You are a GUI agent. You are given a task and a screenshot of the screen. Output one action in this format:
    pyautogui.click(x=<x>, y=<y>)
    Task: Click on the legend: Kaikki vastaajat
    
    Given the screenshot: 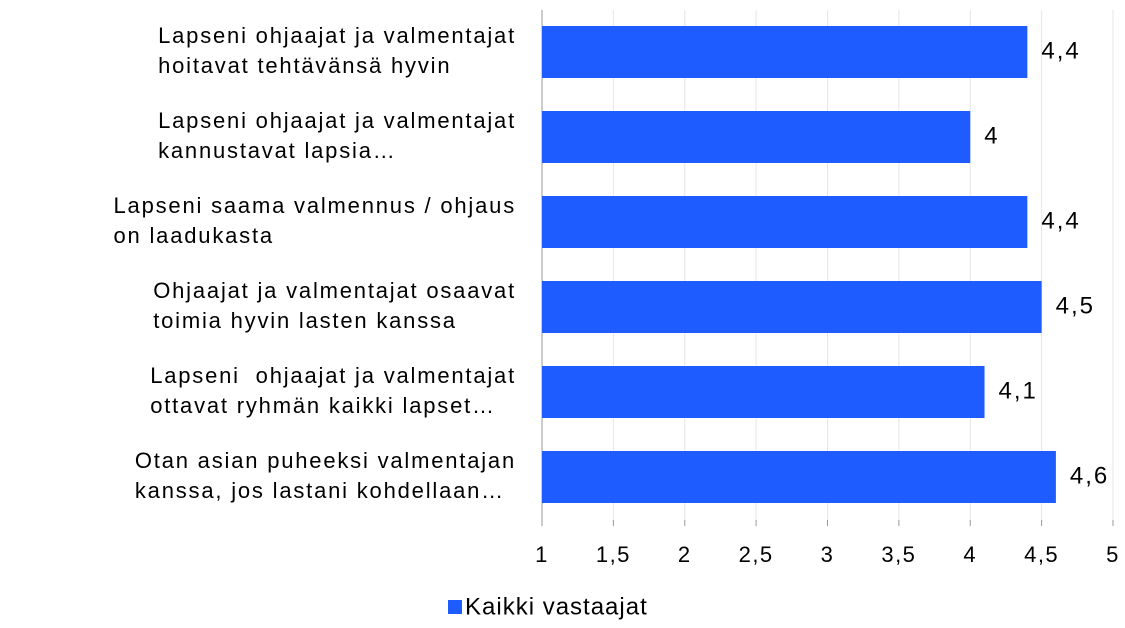 What is the action you would take?
    pyautogui.click(x=548, y=606)
    